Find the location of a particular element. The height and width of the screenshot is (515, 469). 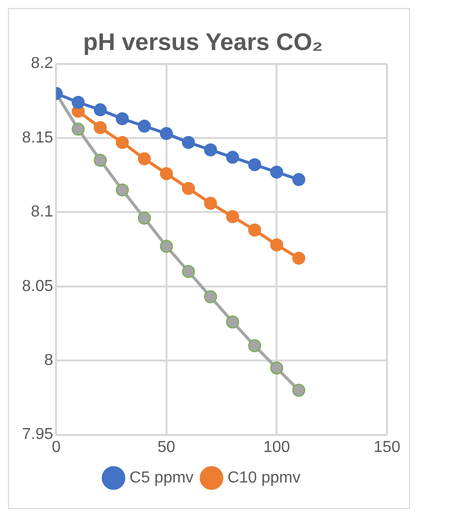

y-tick-label: 8.2 is located at coordinates (42, 63).